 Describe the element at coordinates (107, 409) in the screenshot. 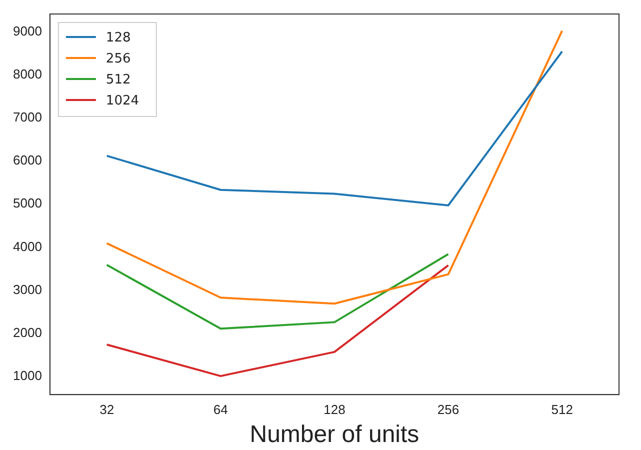

I see `x-tick-label: 32` at that location.